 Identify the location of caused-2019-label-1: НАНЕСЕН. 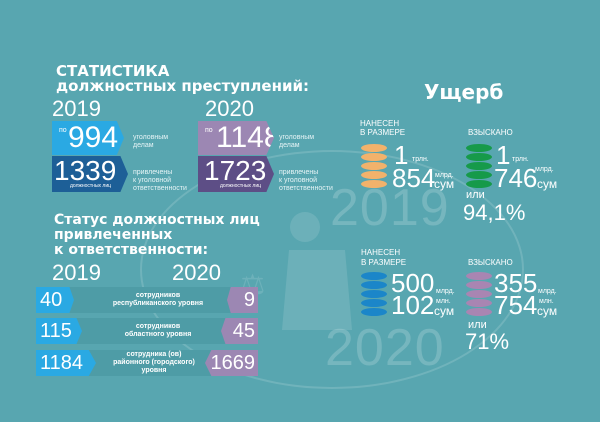
(380, 123).